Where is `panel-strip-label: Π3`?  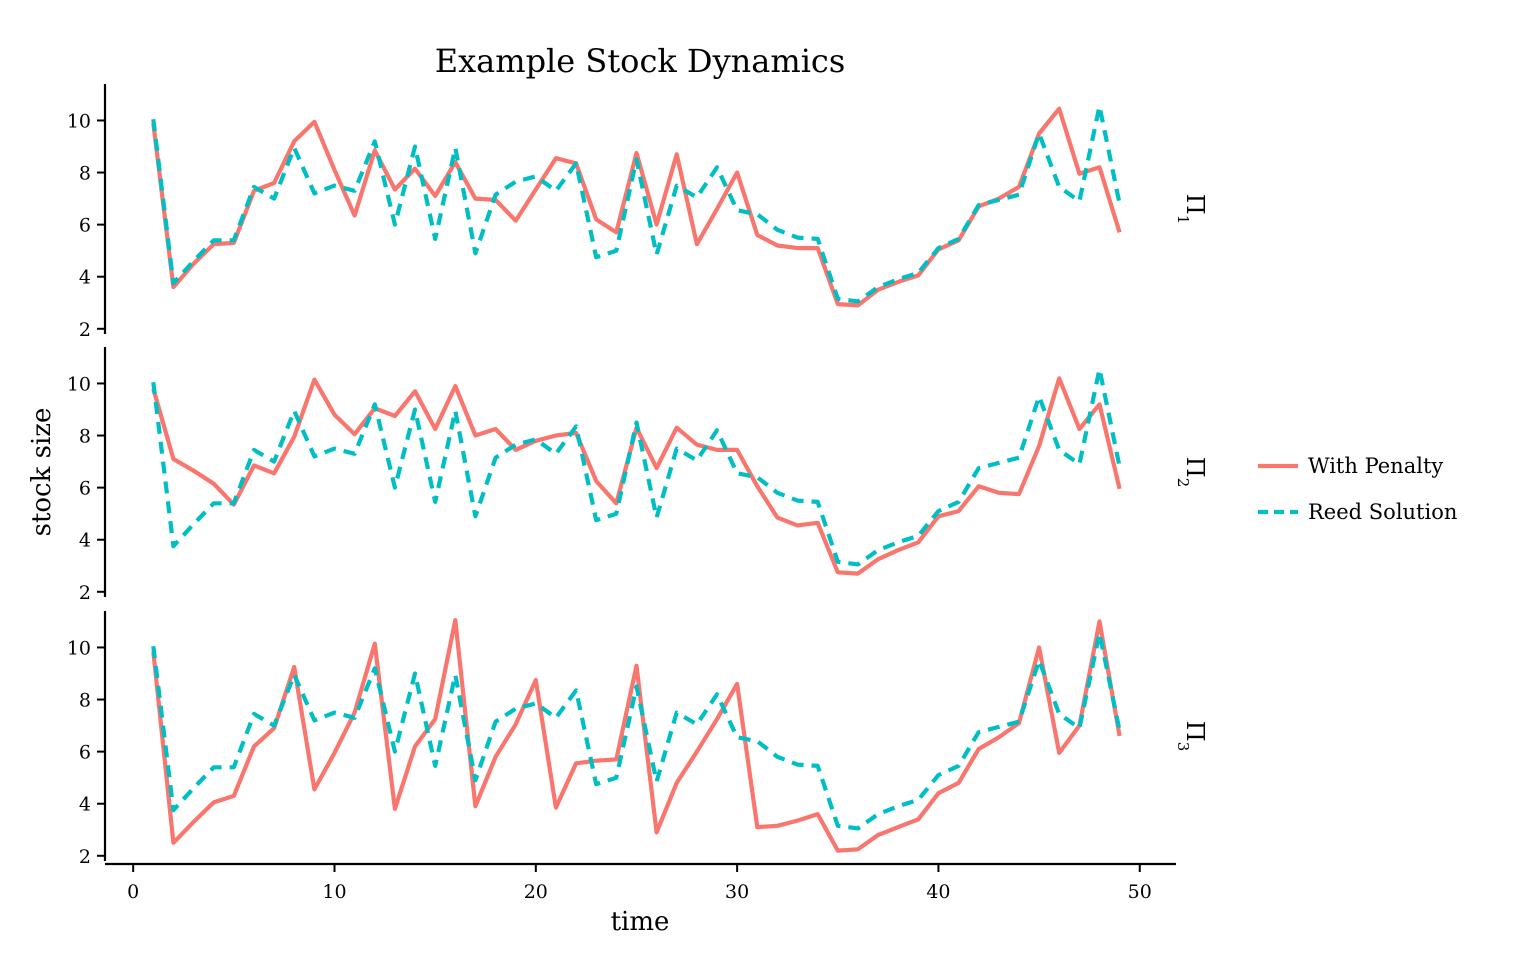 panel-strip-label: Π3 is located at coordinates (1191, 736).